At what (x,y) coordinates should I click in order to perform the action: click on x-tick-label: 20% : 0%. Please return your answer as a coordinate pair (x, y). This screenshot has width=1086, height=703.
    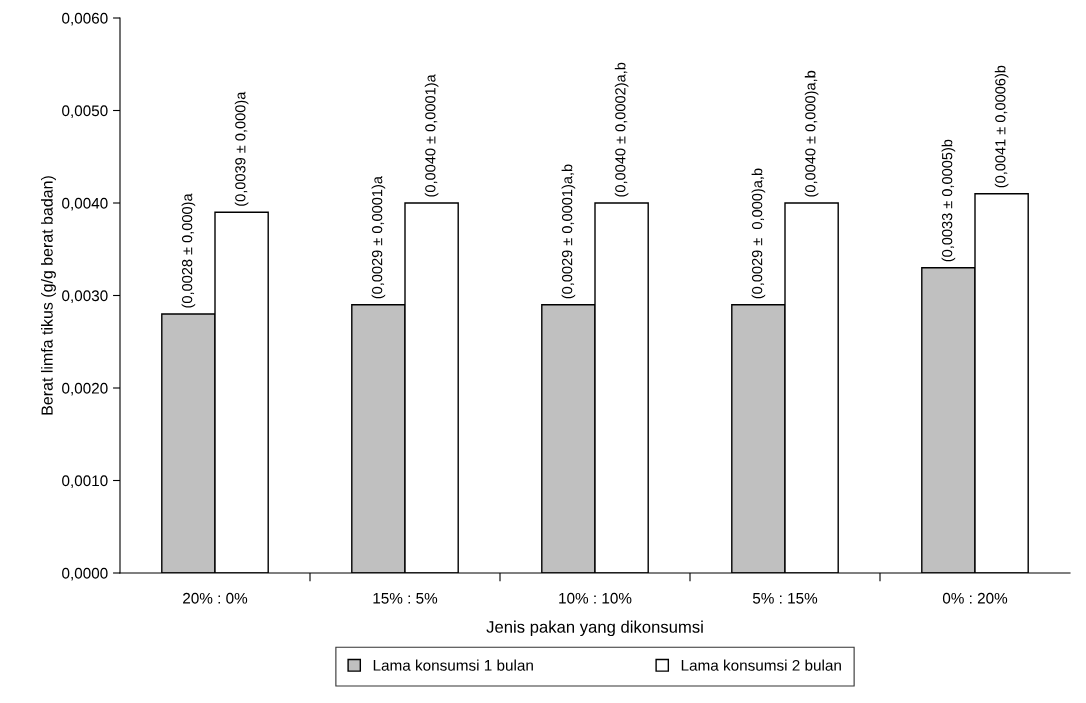
    Looking at the image, I should click on (215, 598).